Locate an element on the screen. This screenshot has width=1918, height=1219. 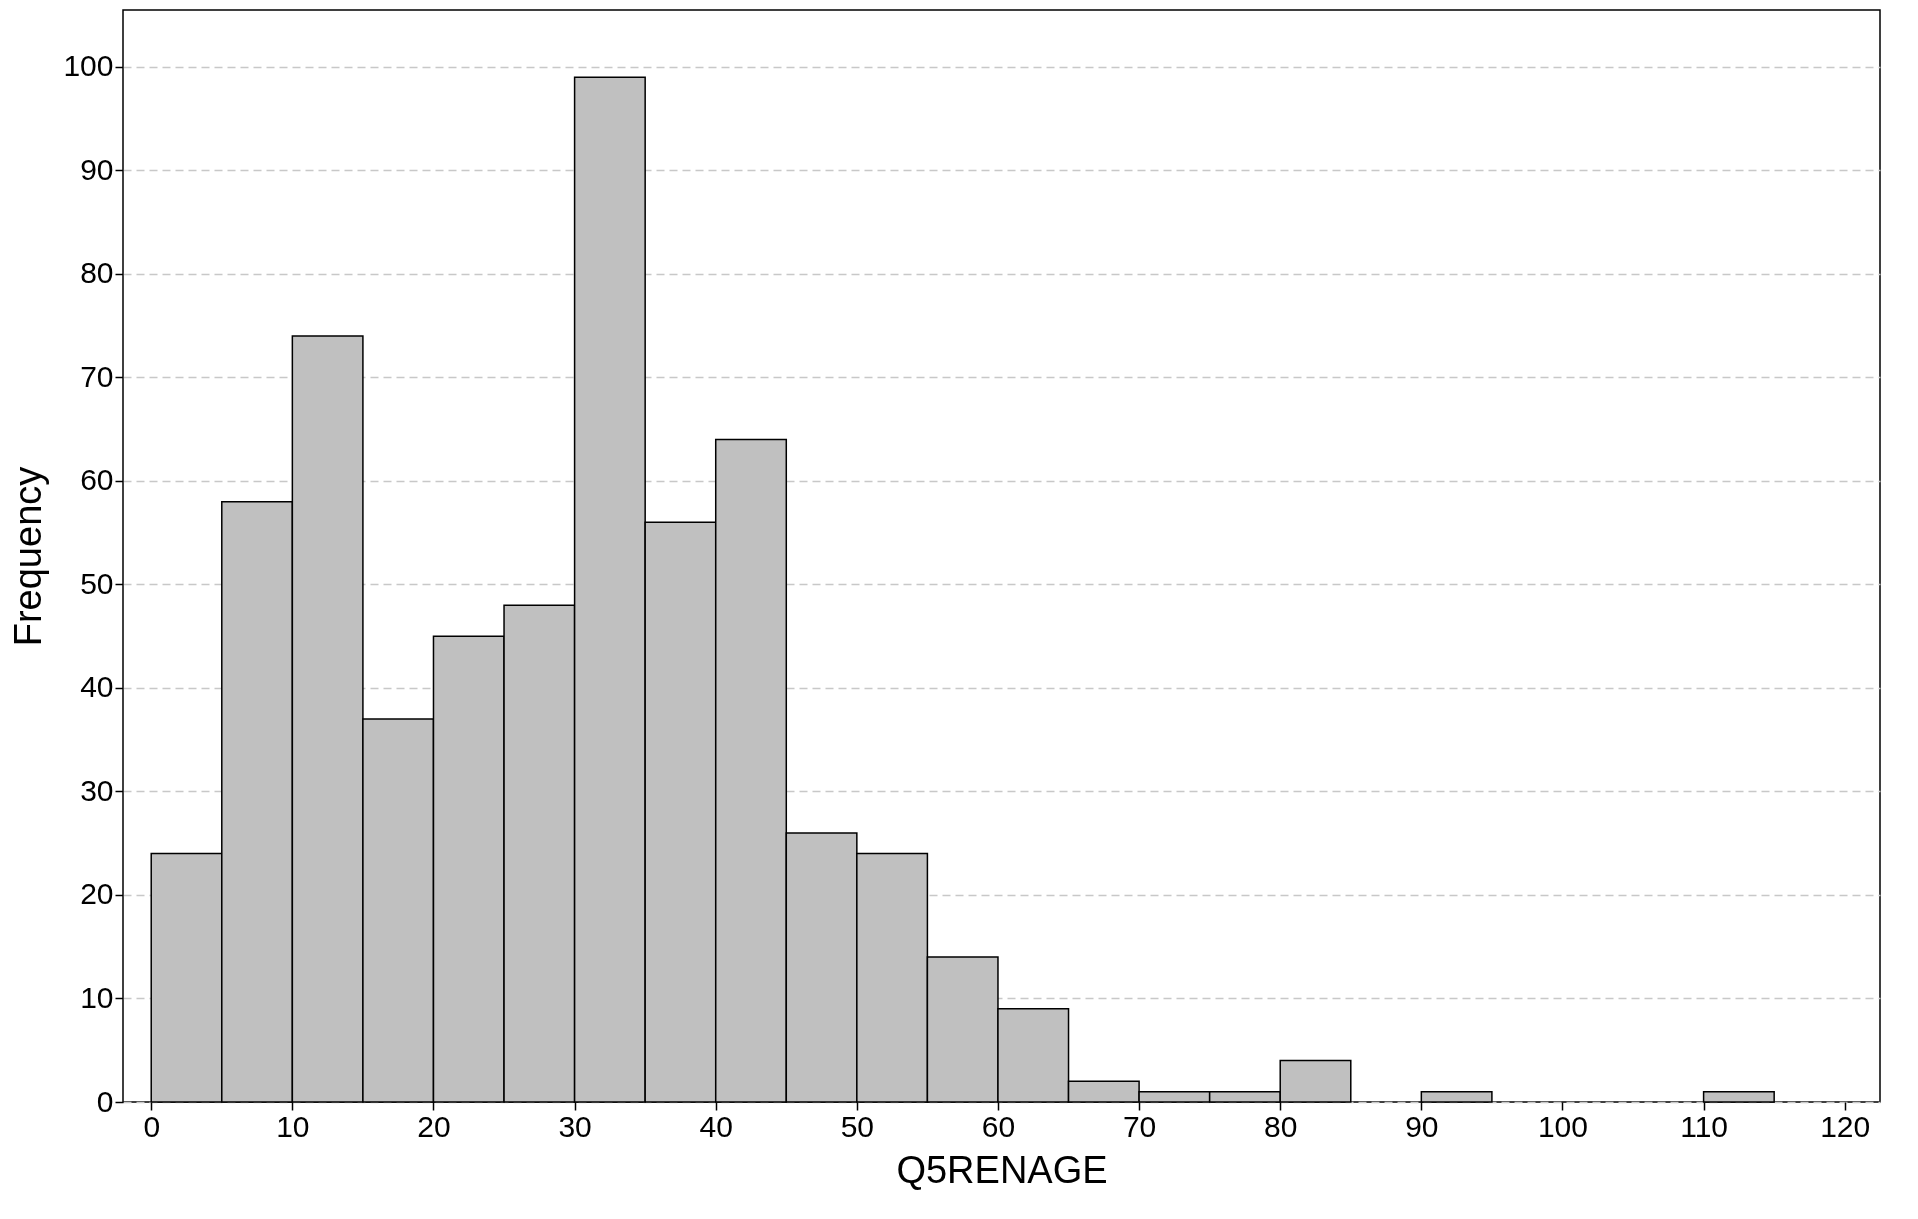
x-tick-label: 80 is located at coordinates (1281, 1126).